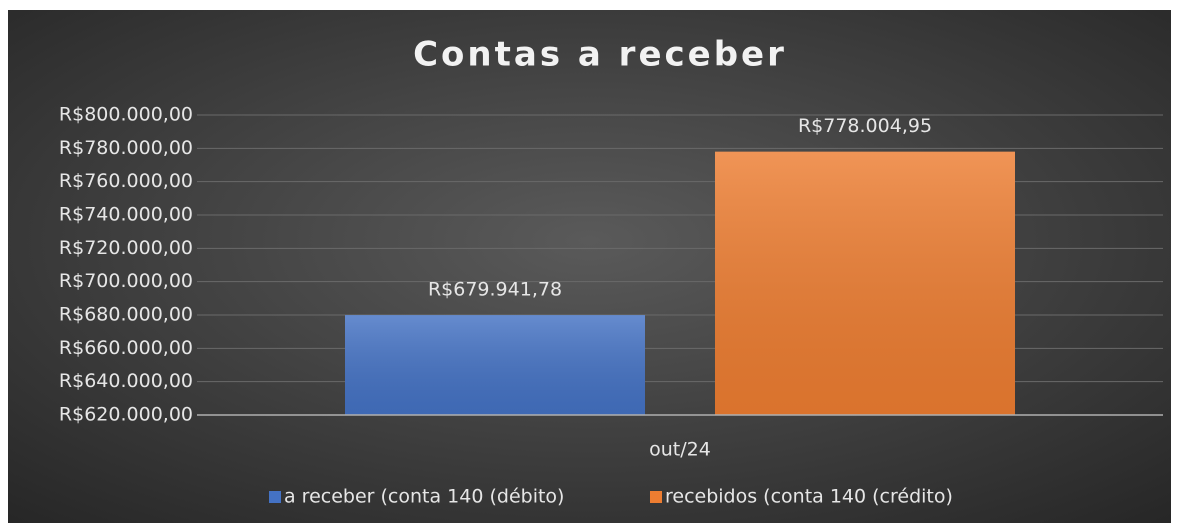  Describe the element at coordinates (600, 55) in the screenshot. I see `chart-title: Contas a receber` at that location.